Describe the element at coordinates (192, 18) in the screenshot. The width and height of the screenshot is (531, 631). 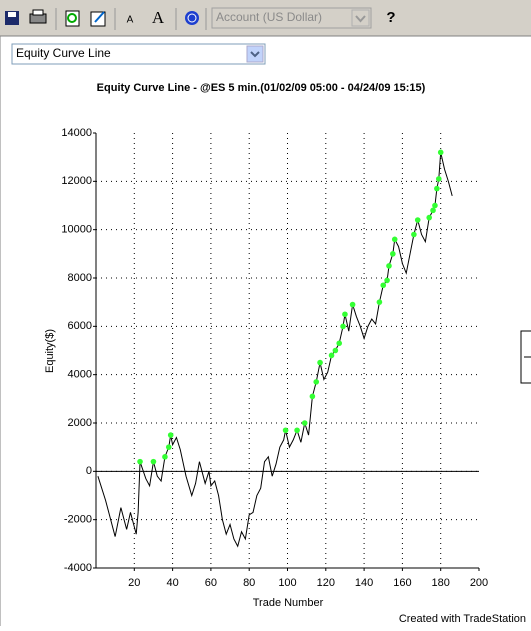
I see `target-button` at that location.